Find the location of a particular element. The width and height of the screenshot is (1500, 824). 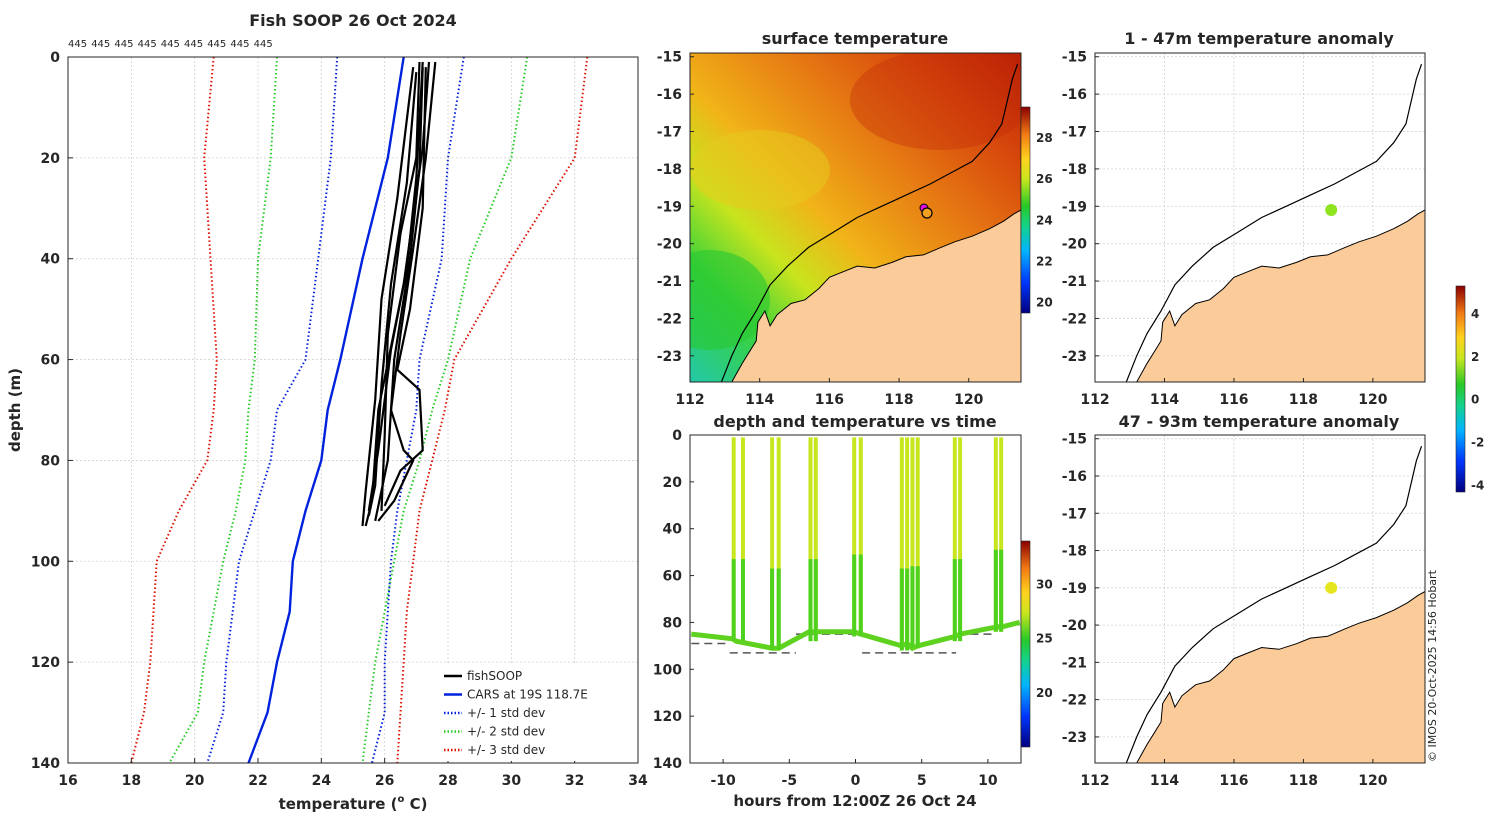

anomaly-cbar-tick: 4 is located at coordinates (1475, 314).